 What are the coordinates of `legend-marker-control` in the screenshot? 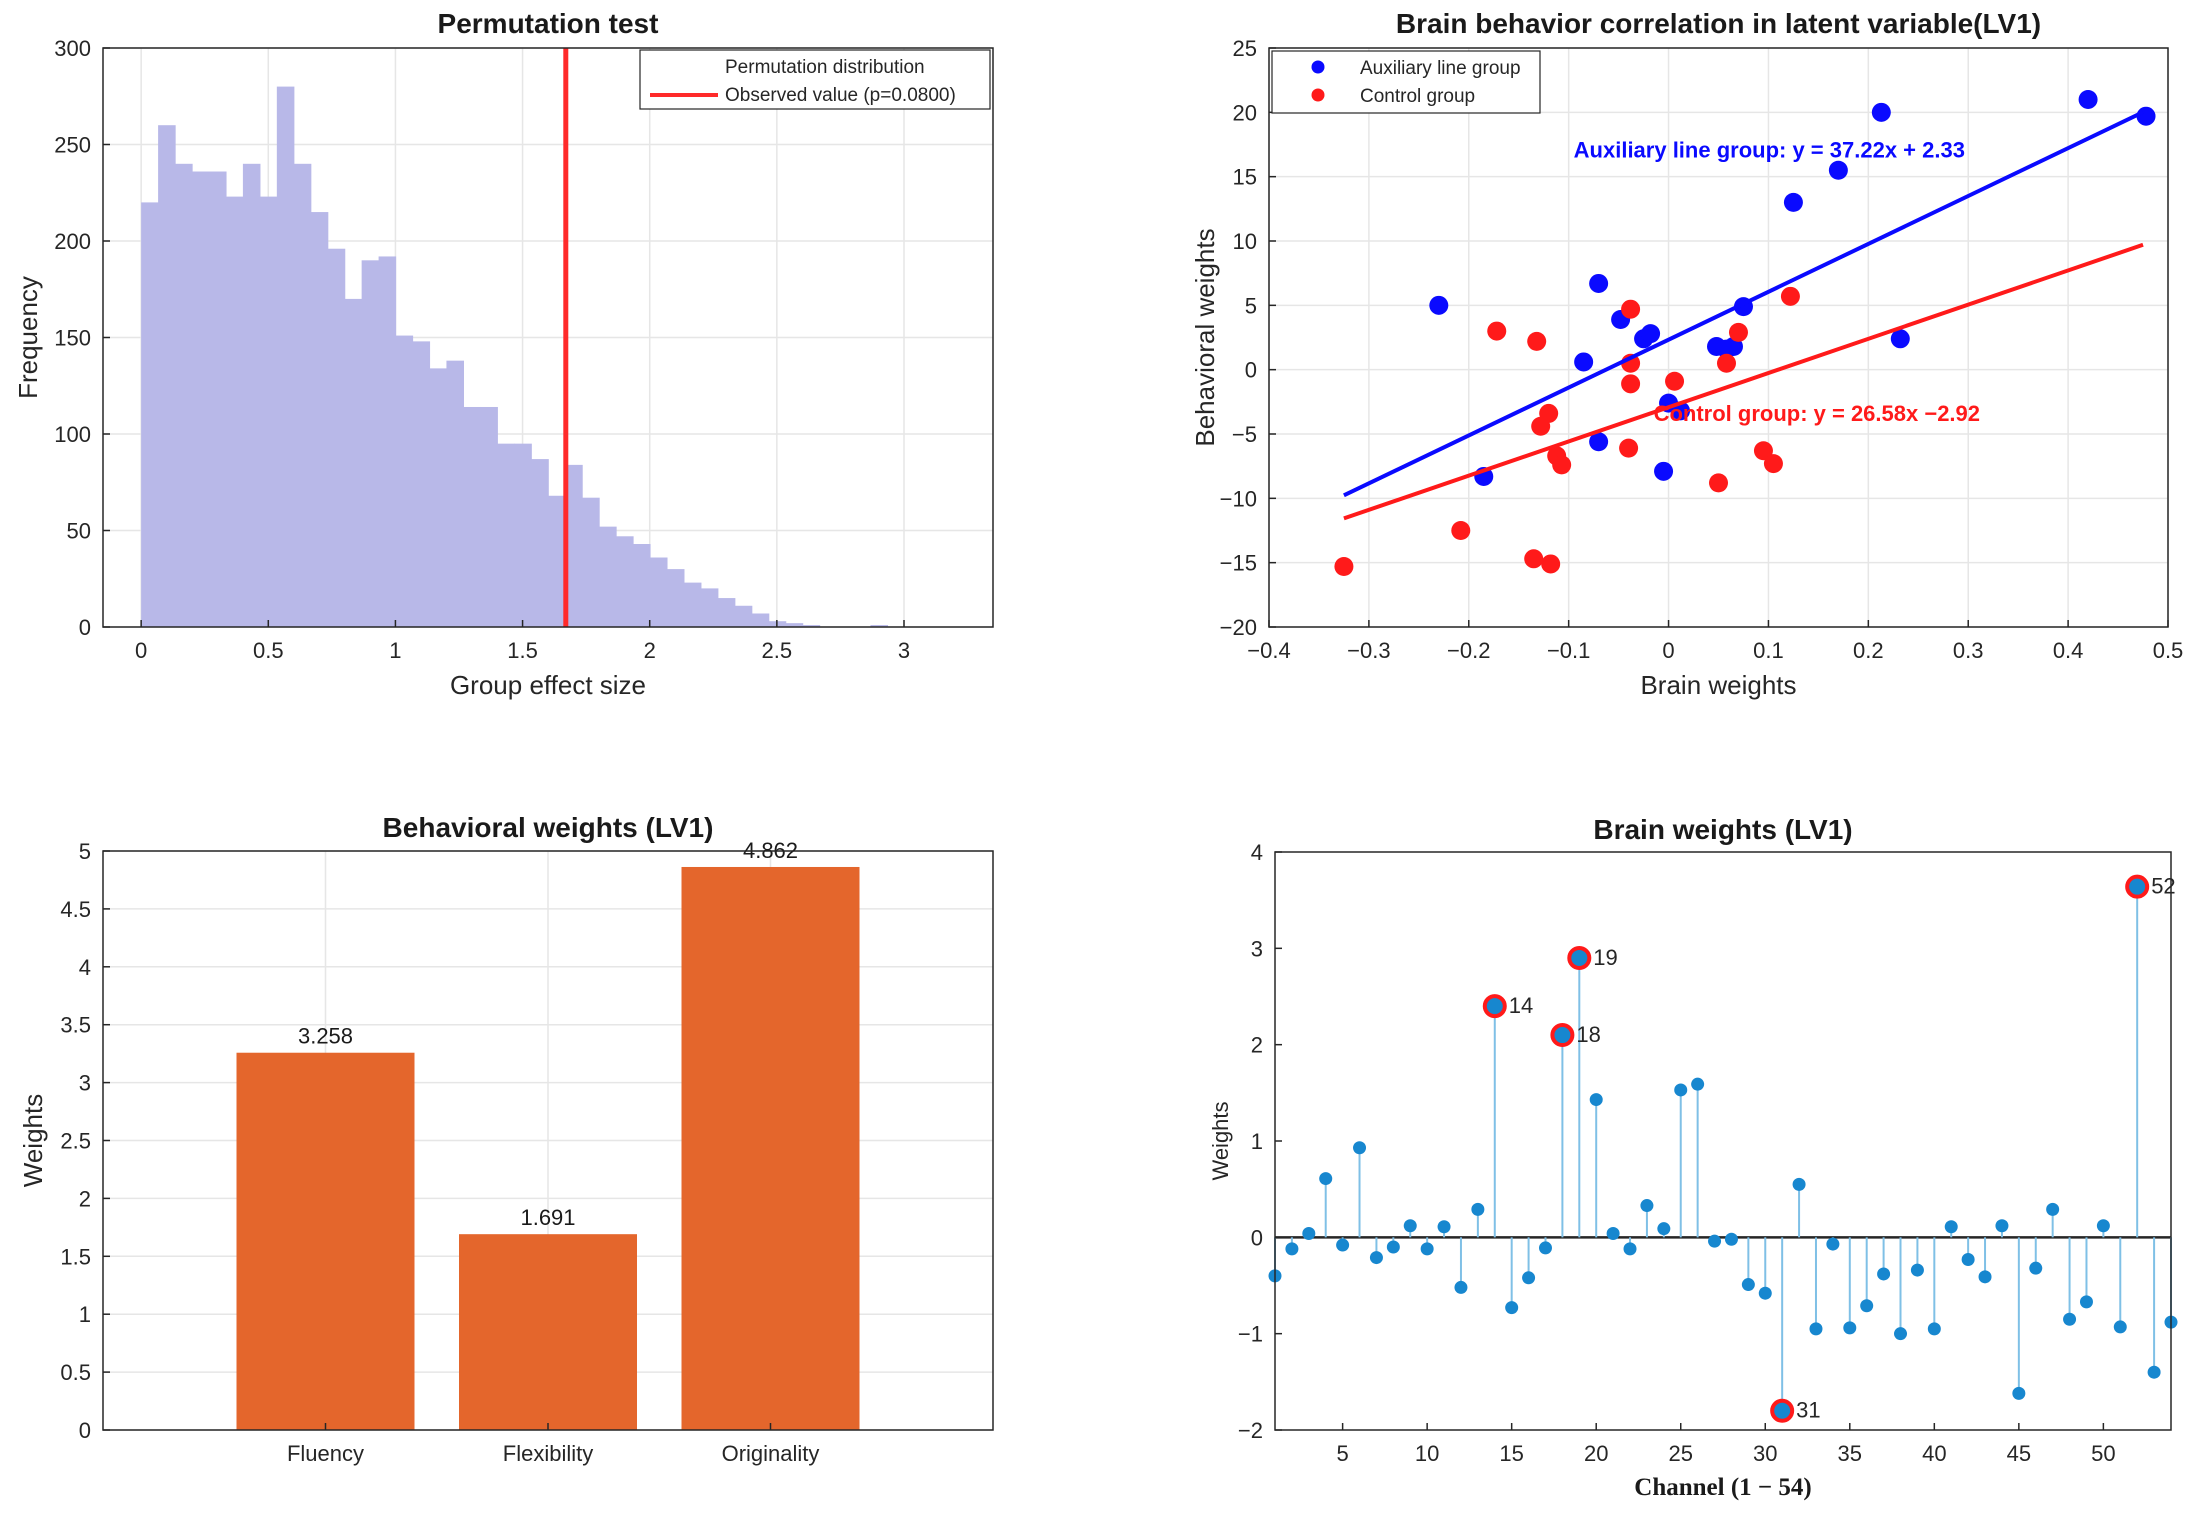 It's located at (1318, 95).